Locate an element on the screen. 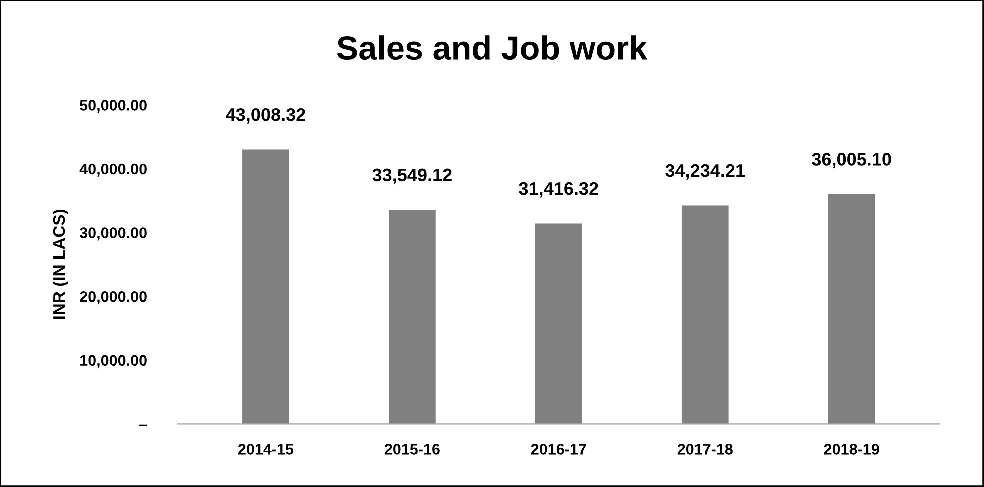 The height and width of the screenshot is (487, 984). data-label: 31,416.32 is located at coordinates (558, 190).